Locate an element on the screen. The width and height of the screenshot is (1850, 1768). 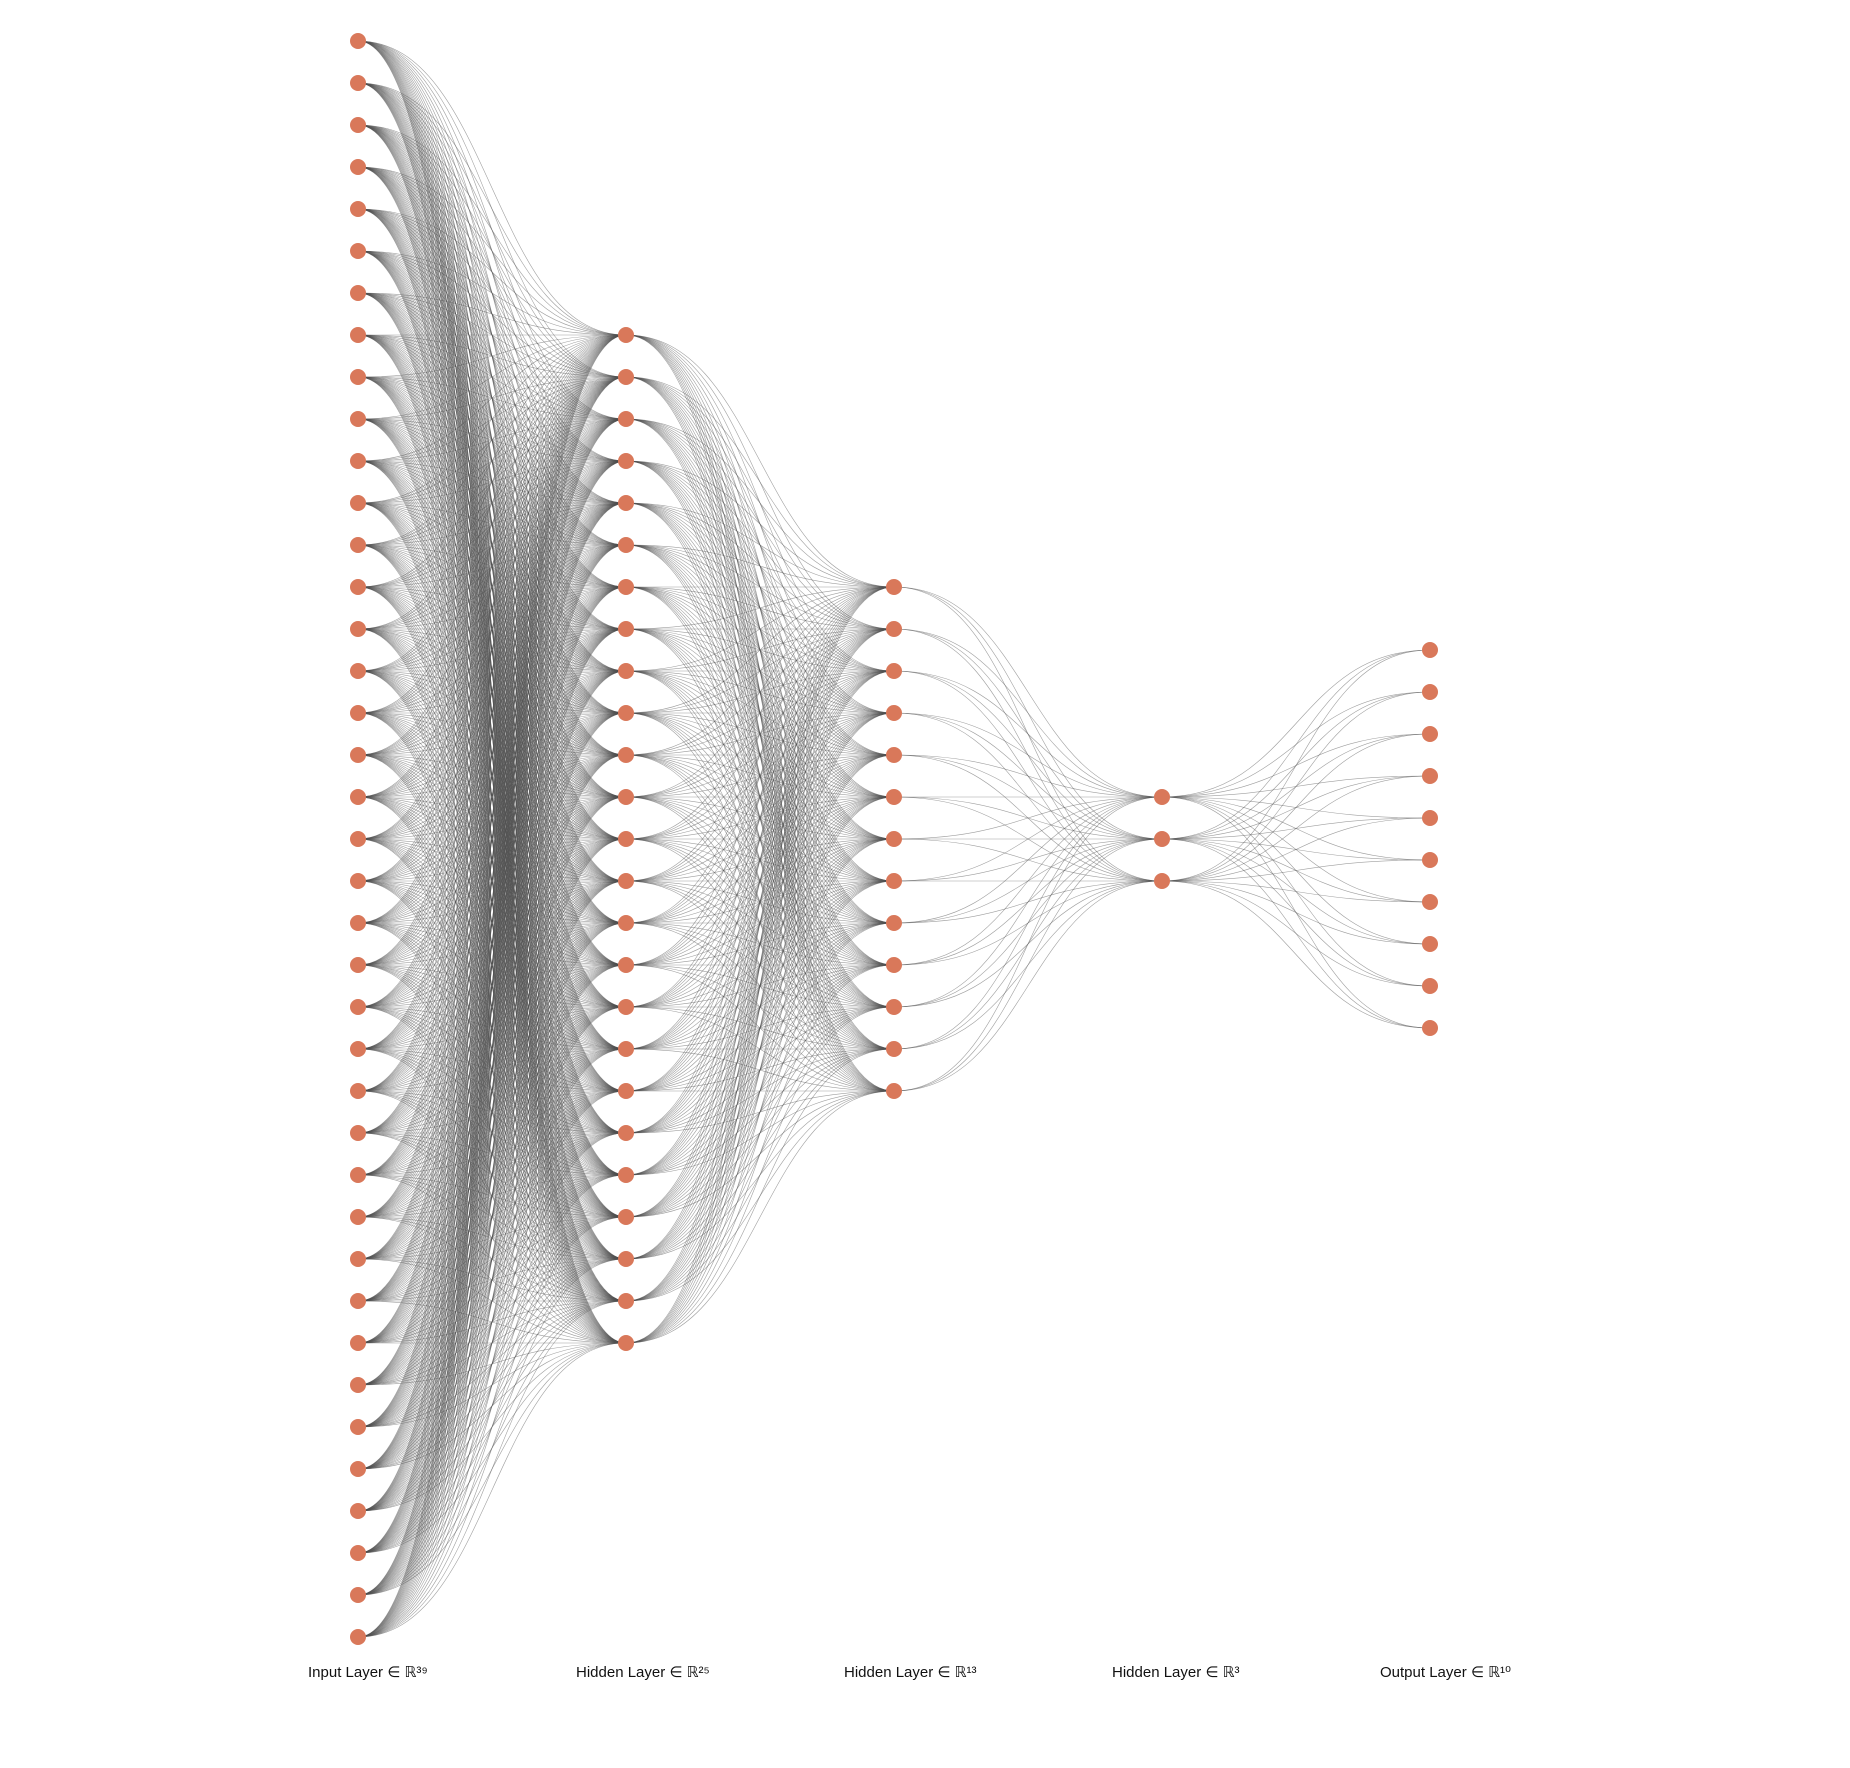
layer-label-hidden-2: Hidden Layer ∈ ℝ¹³ is located at coordinates (910, 1672).